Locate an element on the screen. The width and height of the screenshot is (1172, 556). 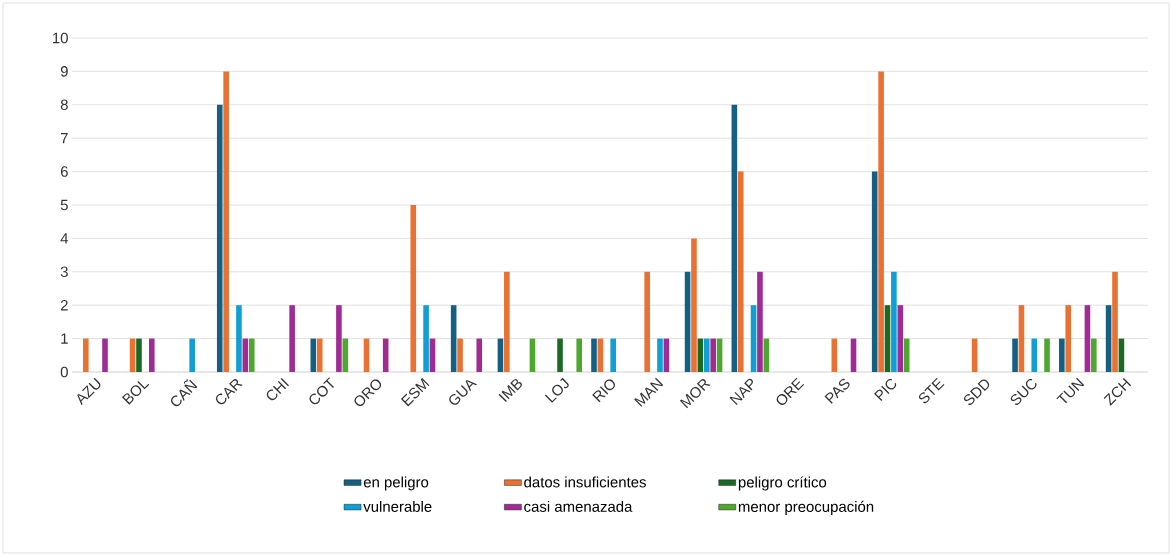
x-tick-label: CHI is located at coordinates (277, 389).